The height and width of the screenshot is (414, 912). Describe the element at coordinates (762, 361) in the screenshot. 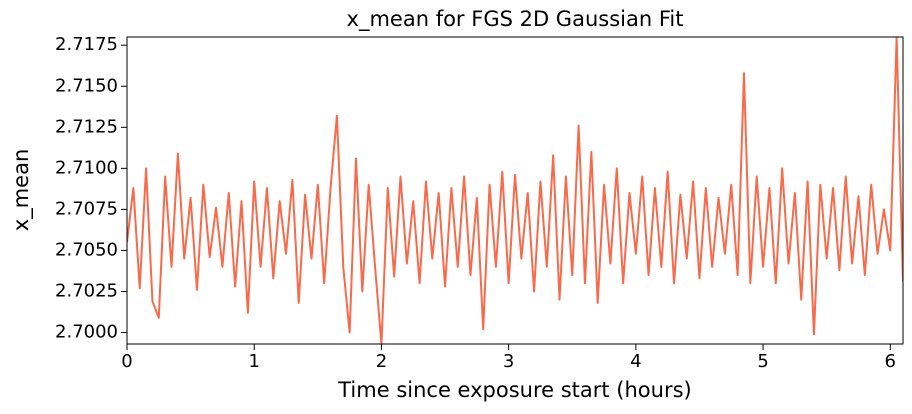

I see `x-tick-label: 5` at that location.